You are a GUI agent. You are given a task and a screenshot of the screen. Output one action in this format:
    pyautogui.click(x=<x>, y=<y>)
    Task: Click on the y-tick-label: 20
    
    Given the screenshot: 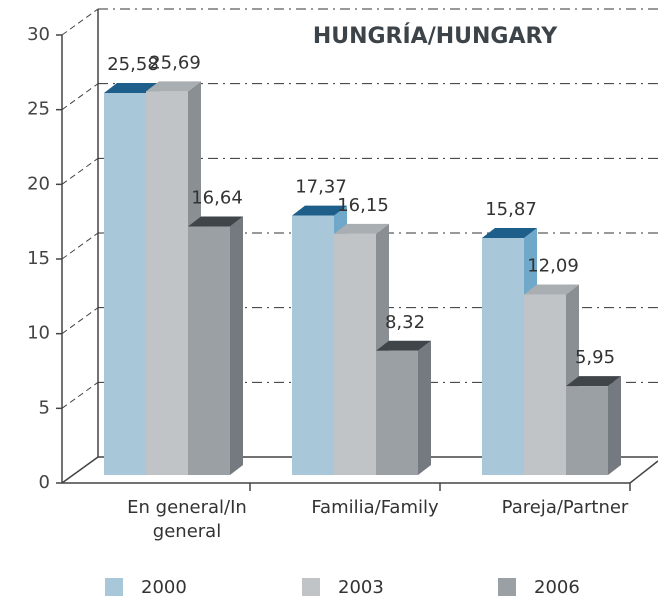 What is the action you would take?
    pyautogui.click(x=38, y=183)
    